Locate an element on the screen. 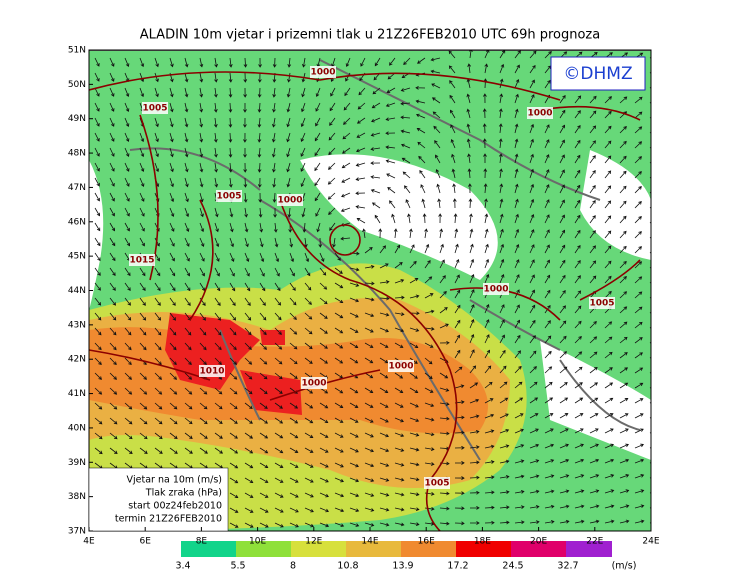 Image resolution: width=740 pixels, height=582 pixels. colorbar-swatch is located at coordinates (263, 549).